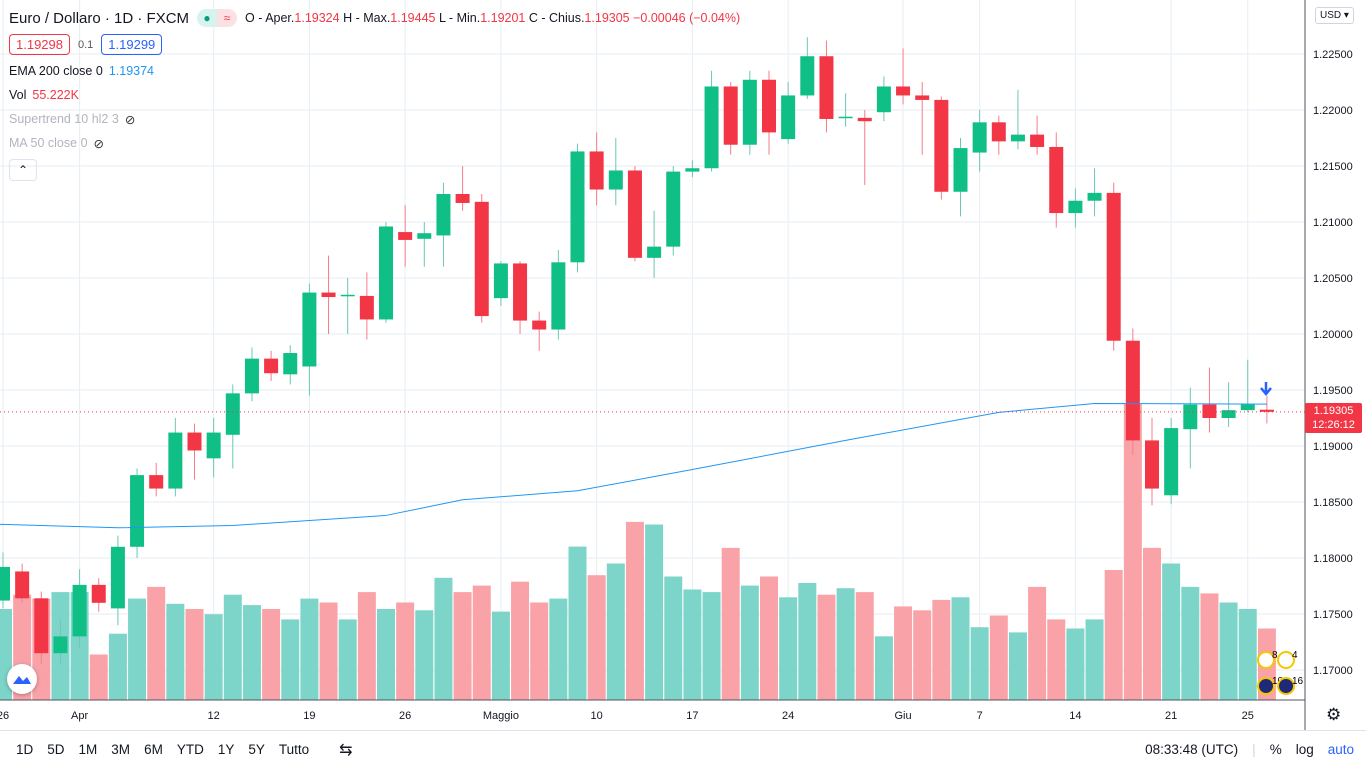 The width and height of the screenshot is (1366, 768). Describe the element at coordinates (99, 18) in the screenshot. I see `symbol-title: Euro / Dollaro · 1D · FXCM` at that location.